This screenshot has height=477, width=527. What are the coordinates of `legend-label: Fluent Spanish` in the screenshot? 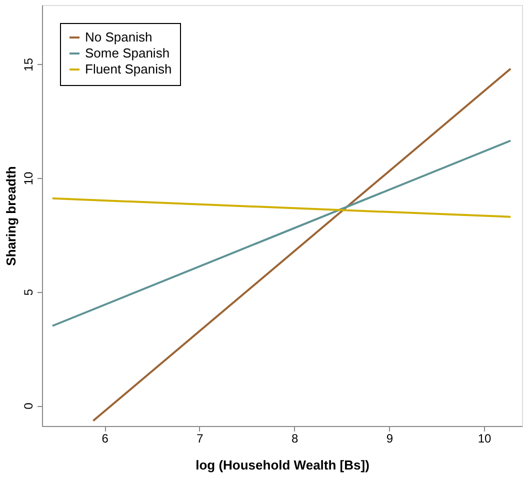 It's located at (128, 69).